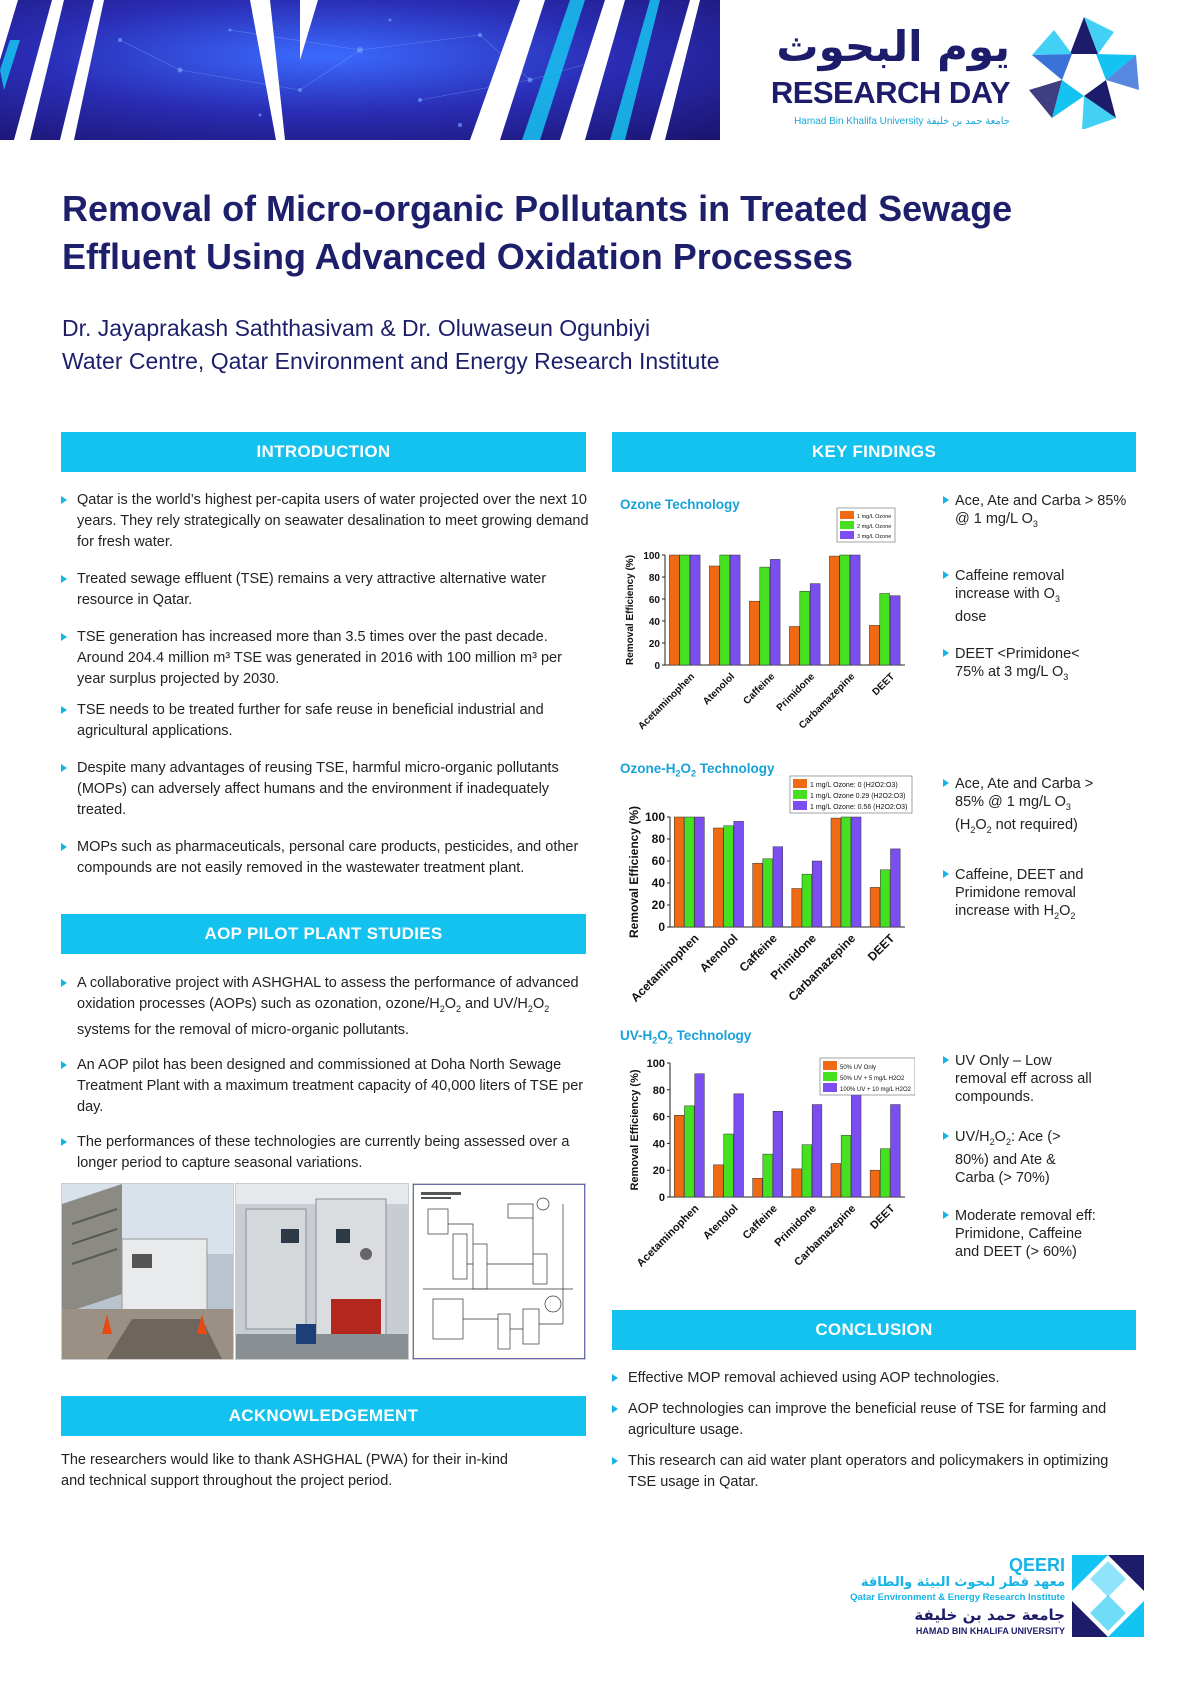 This screenshot has height=1684, width=1192. What do you see at coordinates (963, 824) in the screenshot?
I see `finding-text: (H` at bounding box center [963, 824].